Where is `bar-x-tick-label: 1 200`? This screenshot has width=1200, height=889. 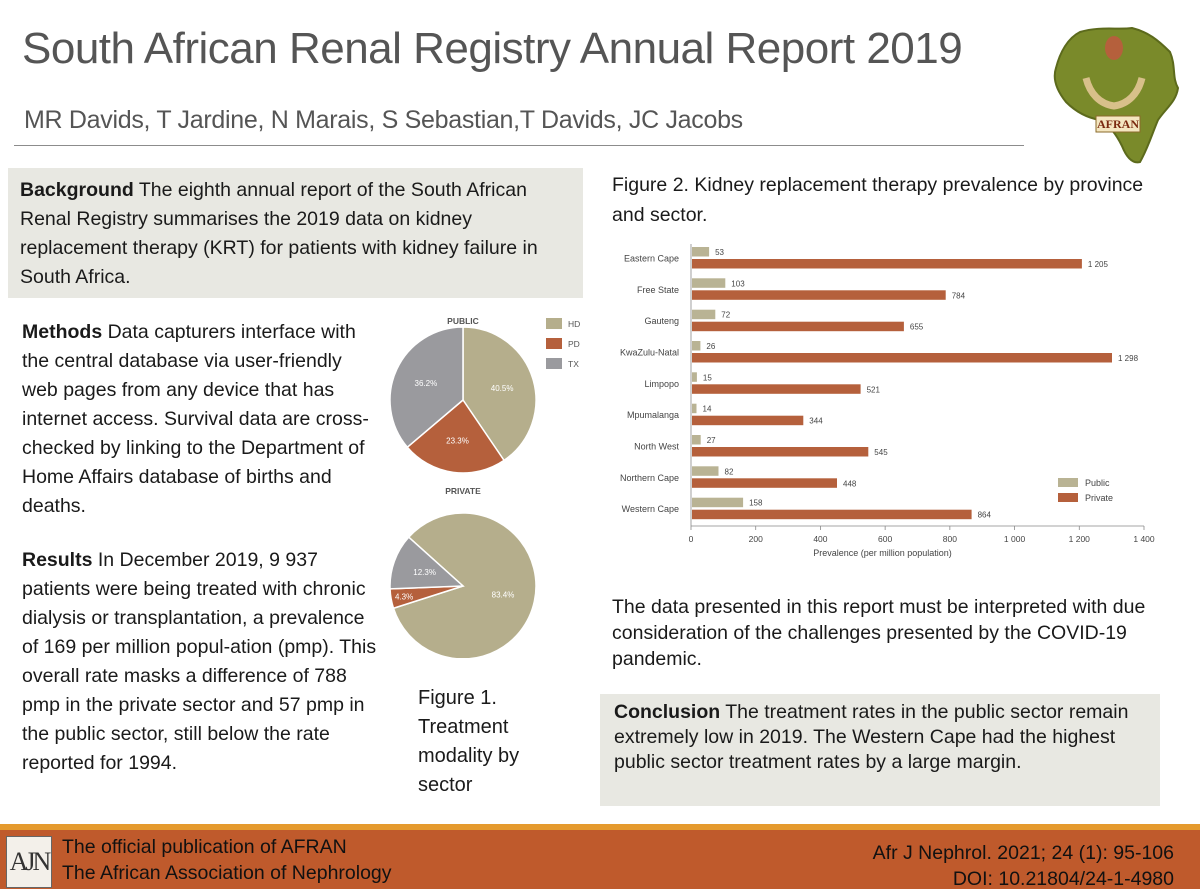
bar-x-tick-label: 1 200 is located at coordinates (1080, 539).